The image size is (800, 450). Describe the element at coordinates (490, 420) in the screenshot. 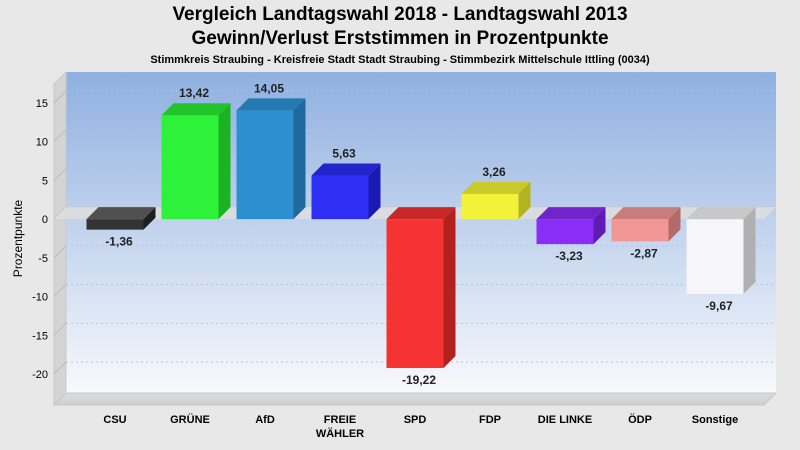

I see `x-tick-label: FDP` at that location.